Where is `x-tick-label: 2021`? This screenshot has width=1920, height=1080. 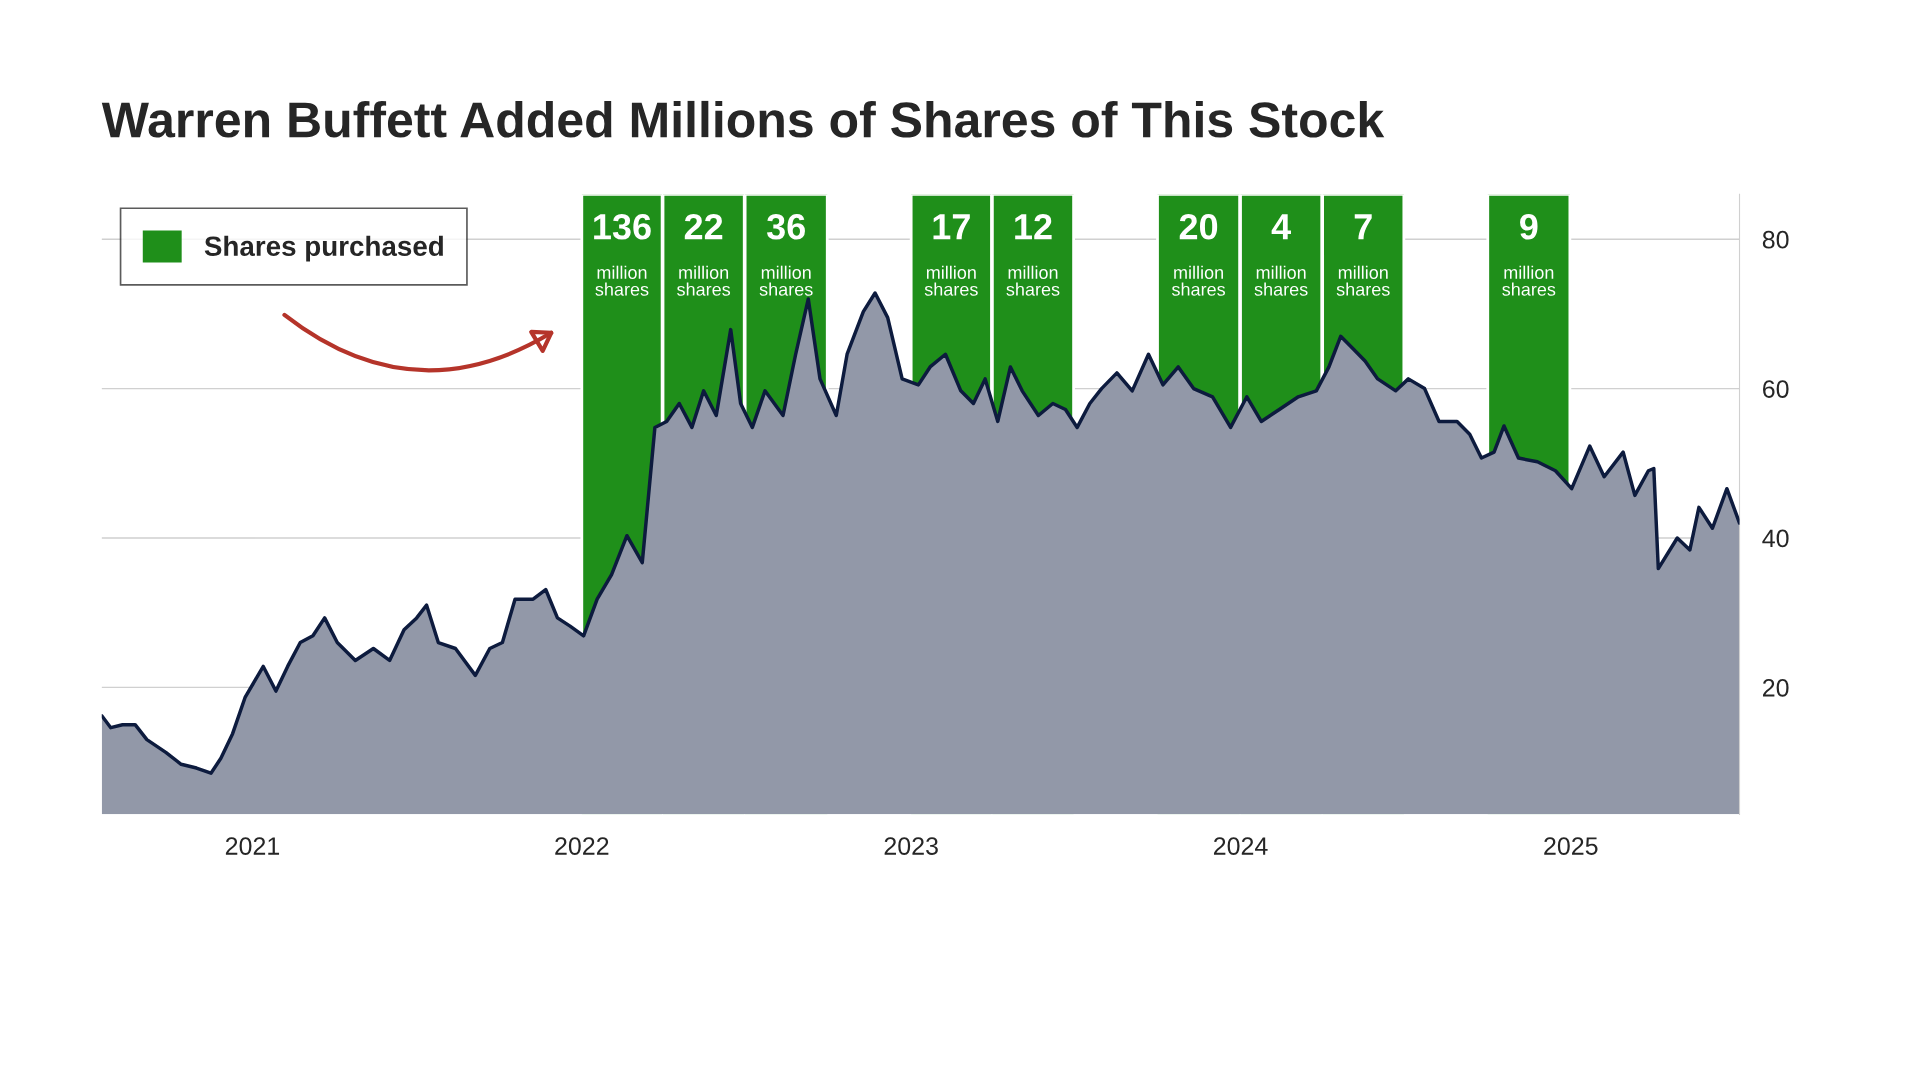
x-tick-label: 2021 is located at coordinates (252, 846).